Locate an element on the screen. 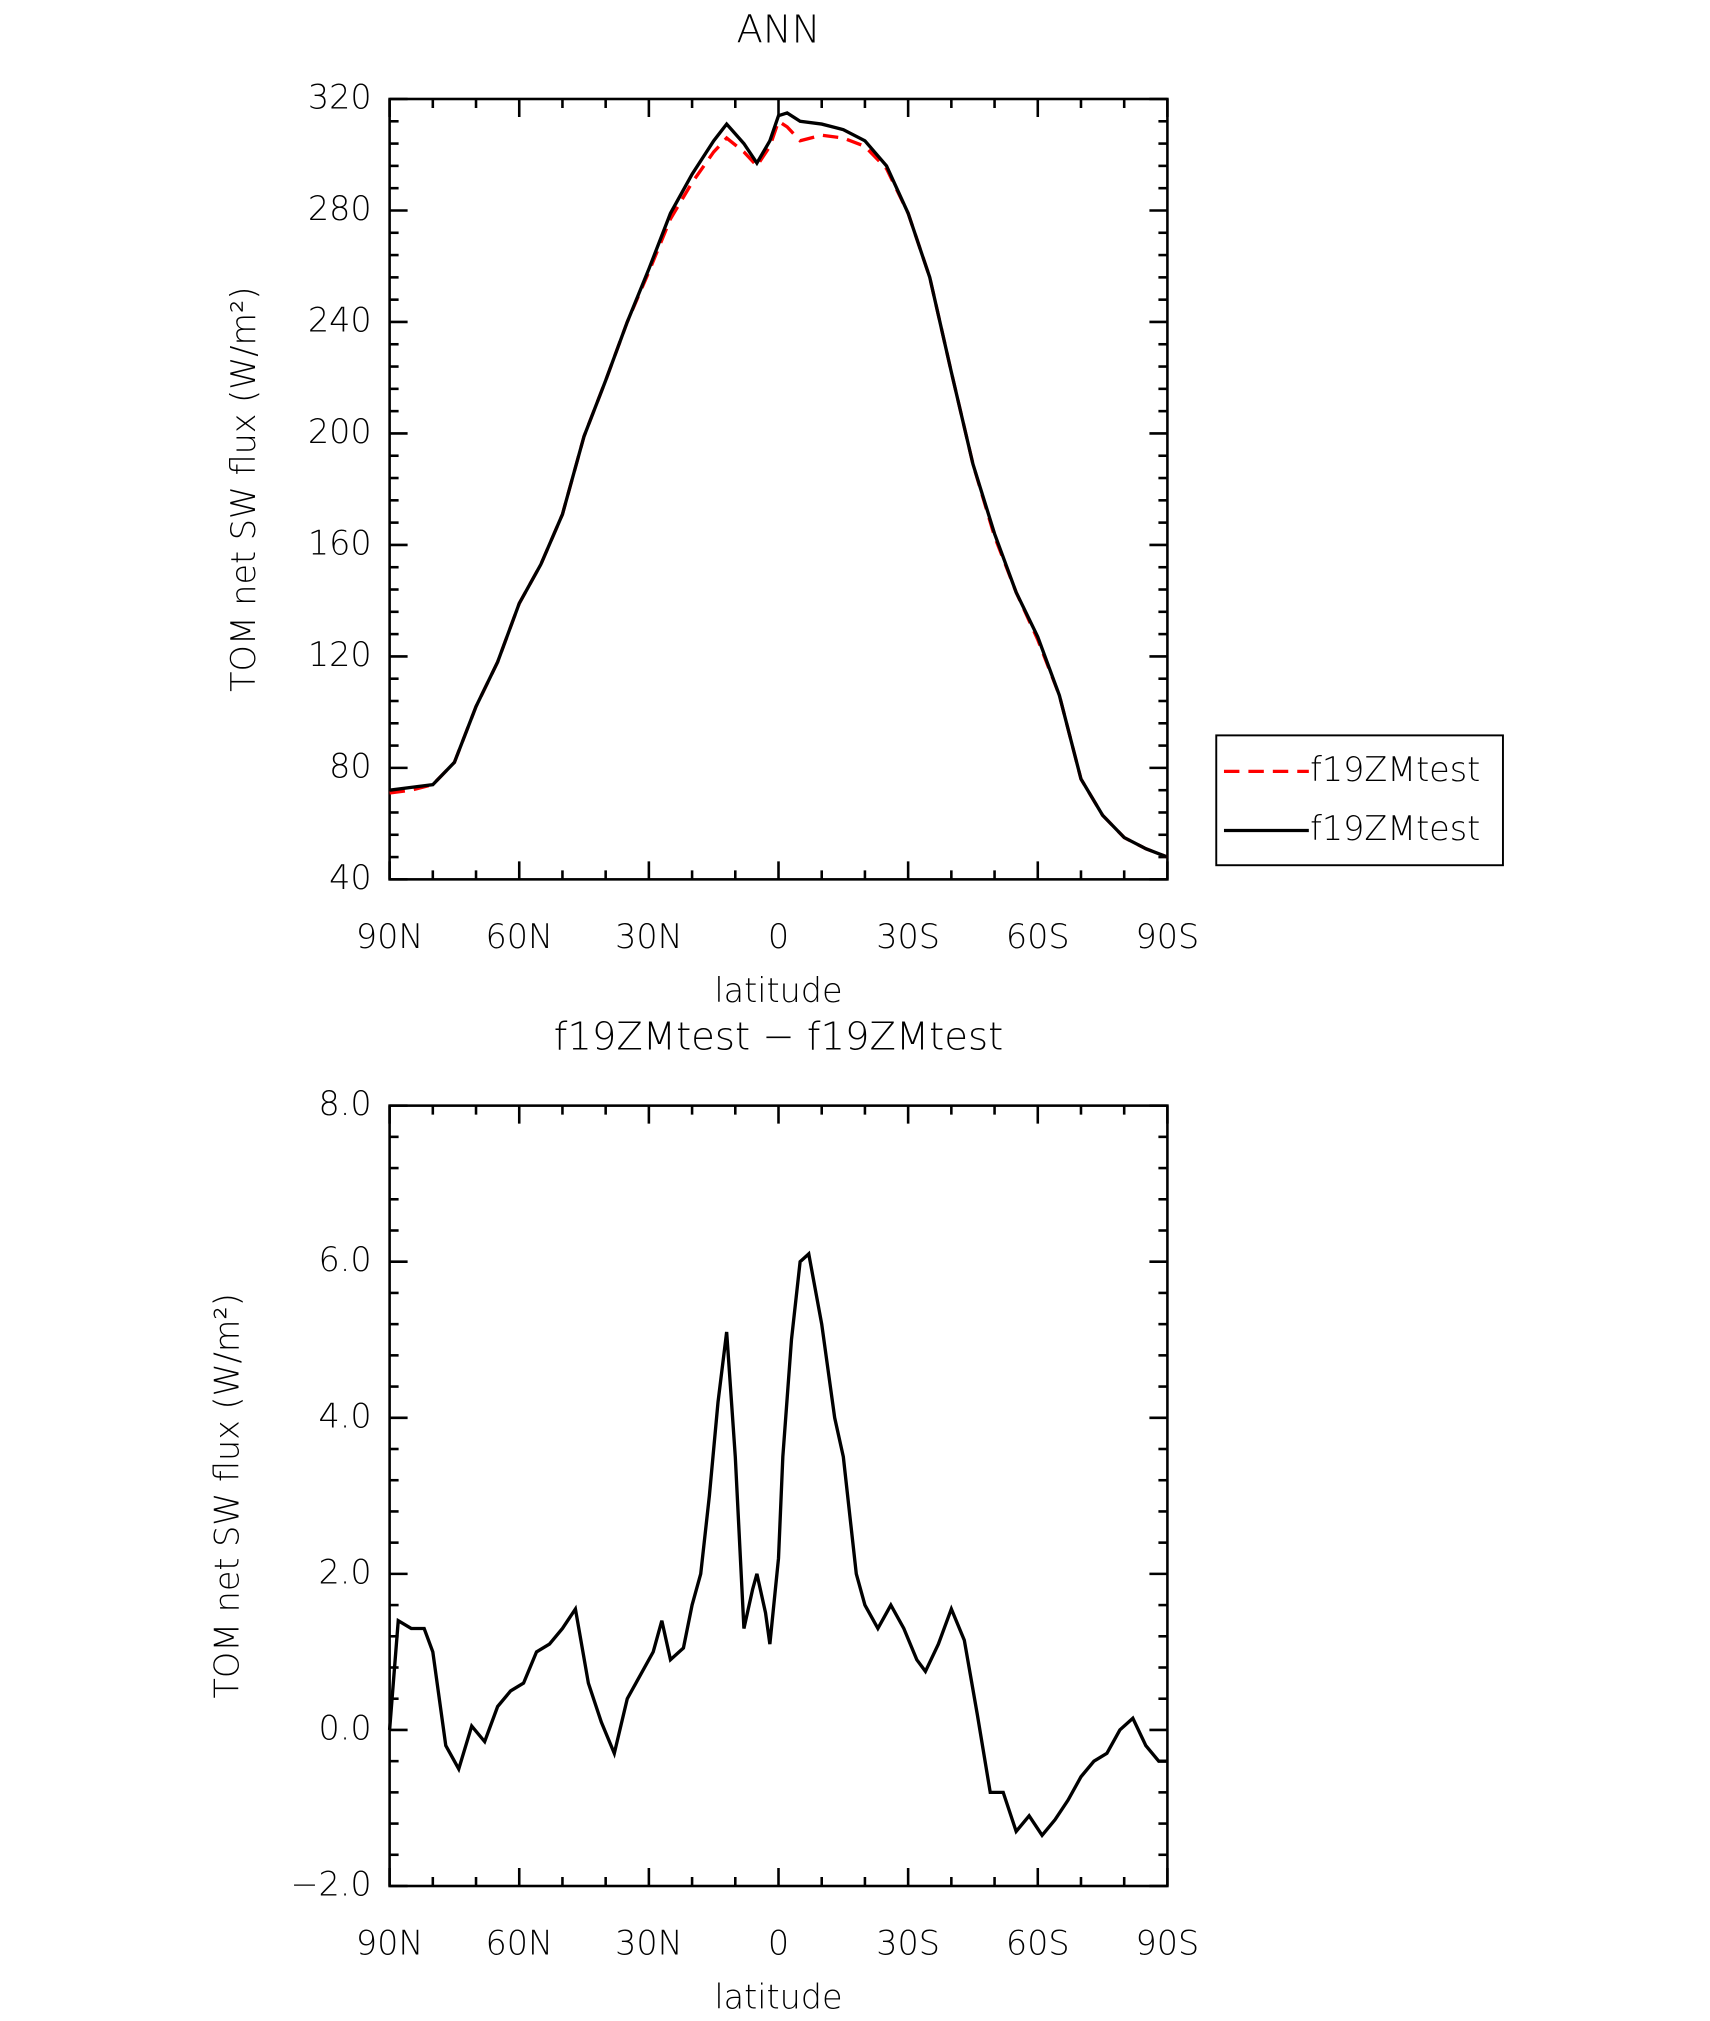 Image resolution: width=1710 pixels, height=2021 pixels. y-tick-label: 80 is located at coordinates (350, 765).